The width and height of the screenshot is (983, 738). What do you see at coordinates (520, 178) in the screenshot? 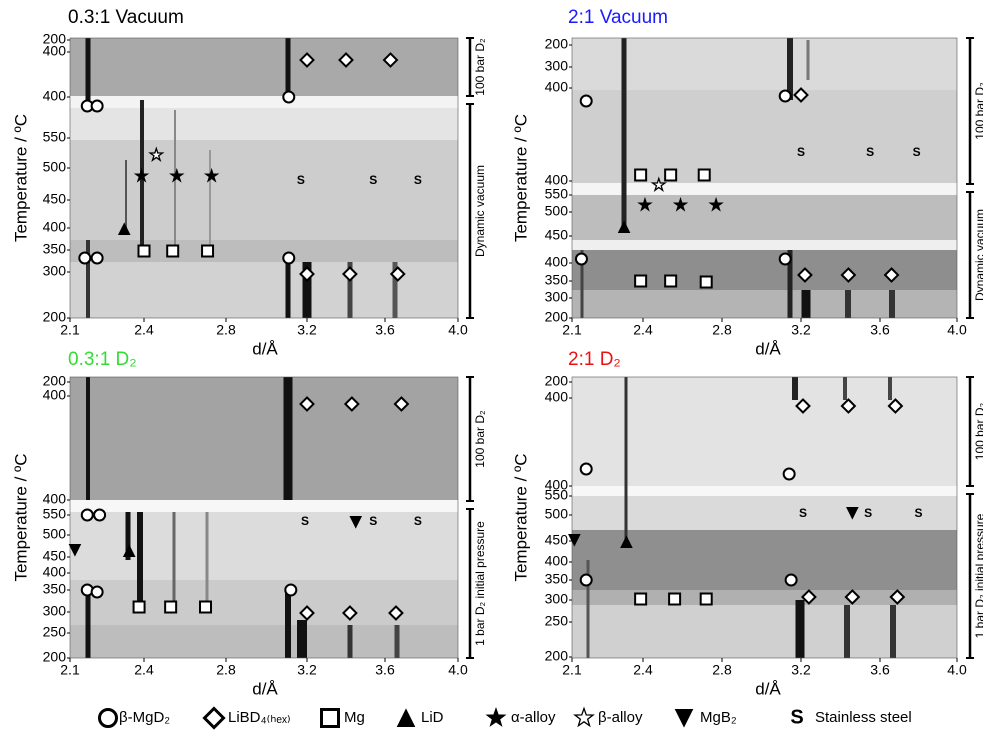
I see `y-axis-label: Temperature / ºC` at bounding box center [520, 178].